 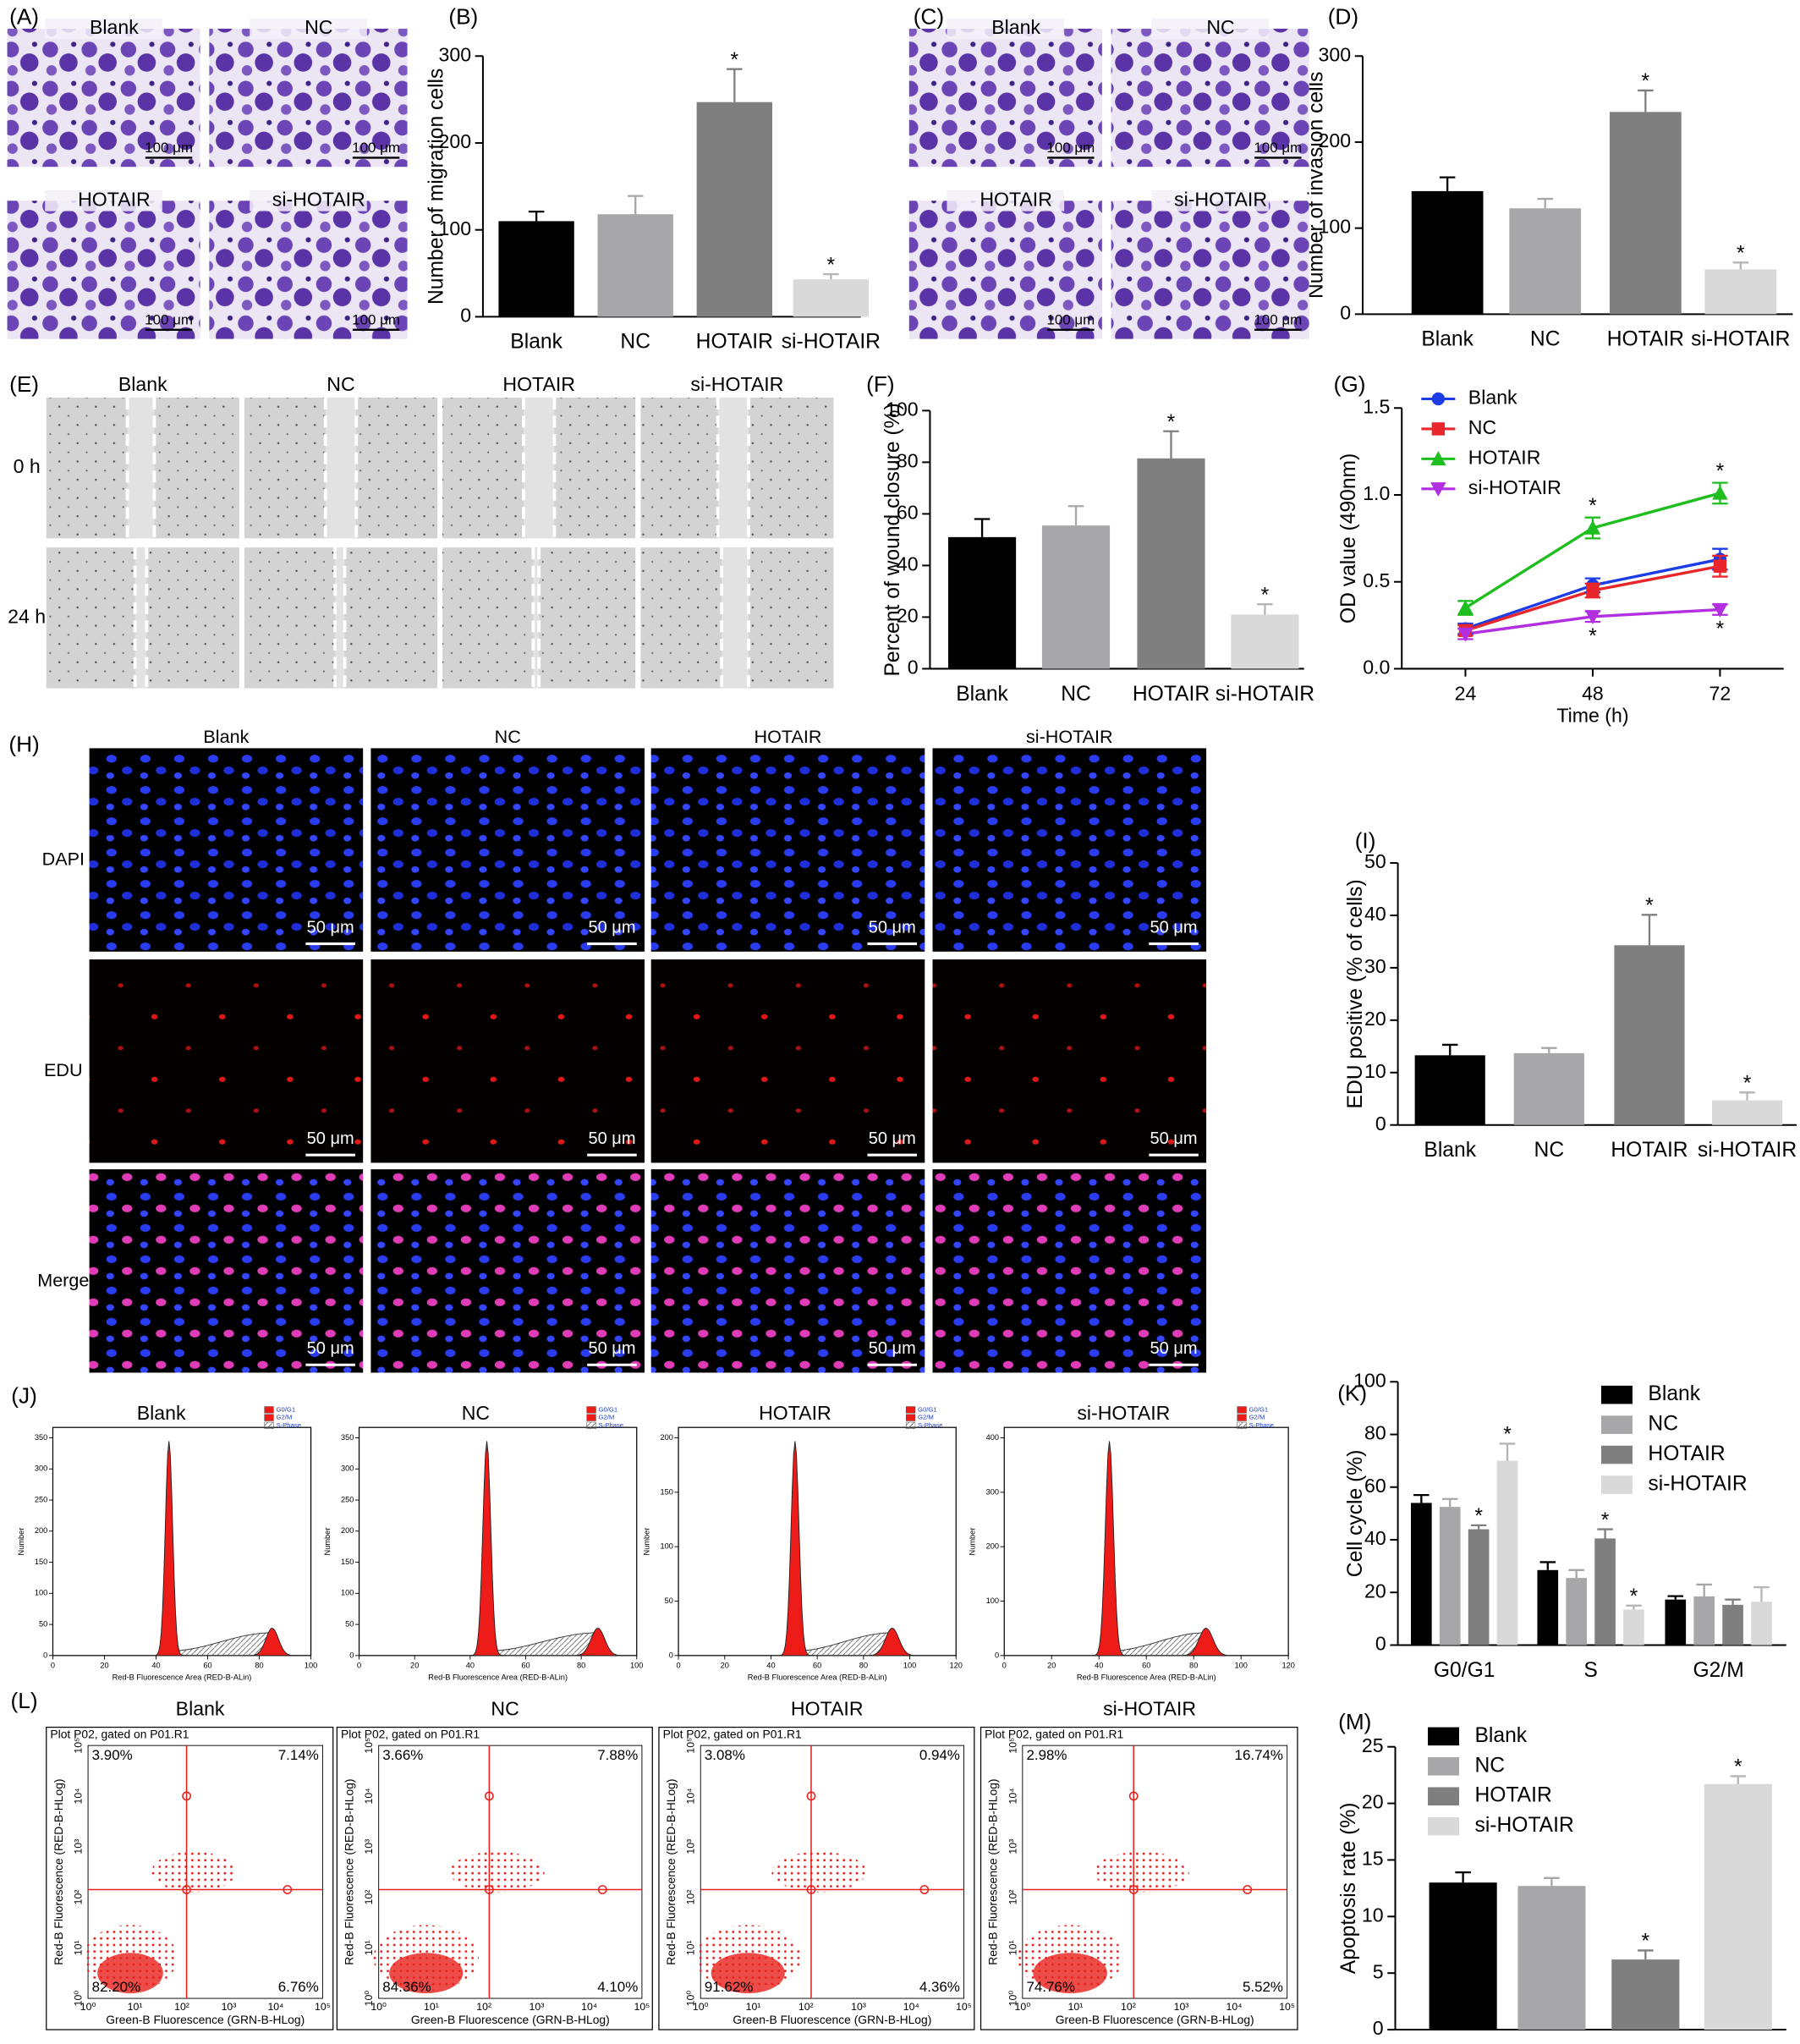 I want to click on x-tick-label: G0/G1, so click(x=1465, y=1670).